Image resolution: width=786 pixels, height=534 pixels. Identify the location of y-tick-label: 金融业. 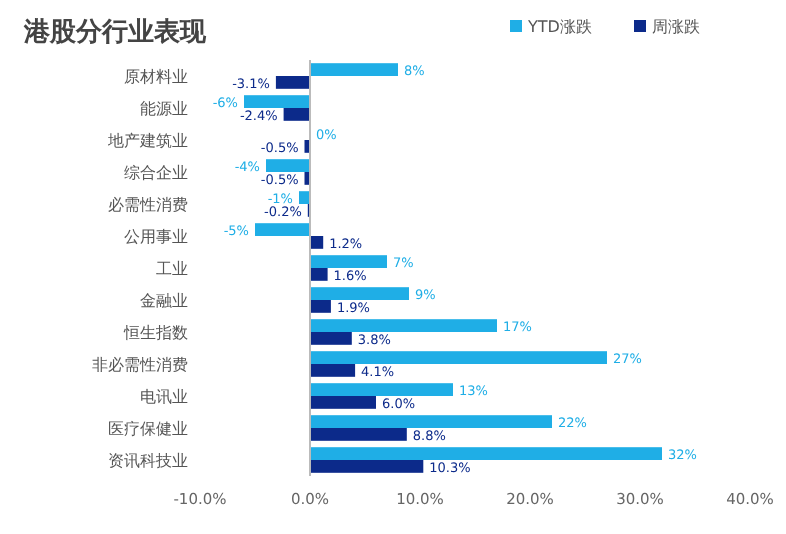
(164, 301).